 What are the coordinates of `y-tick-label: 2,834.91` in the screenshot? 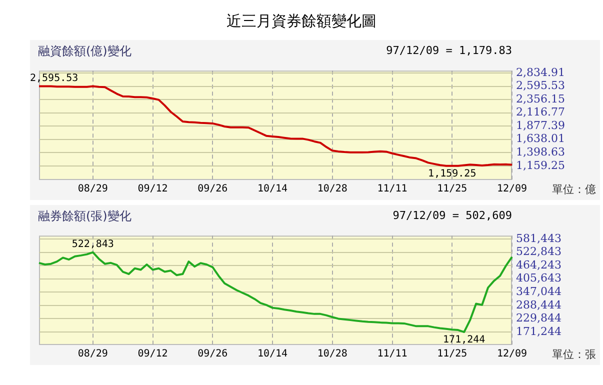 It's located at (540, 72).